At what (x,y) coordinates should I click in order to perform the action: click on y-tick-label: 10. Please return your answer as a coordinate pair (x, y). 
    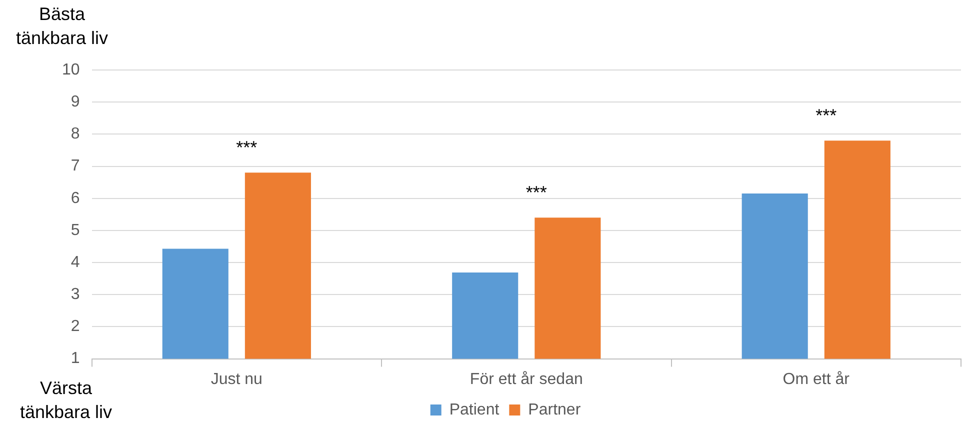
    Looking at the image, I should click on (71, 69).